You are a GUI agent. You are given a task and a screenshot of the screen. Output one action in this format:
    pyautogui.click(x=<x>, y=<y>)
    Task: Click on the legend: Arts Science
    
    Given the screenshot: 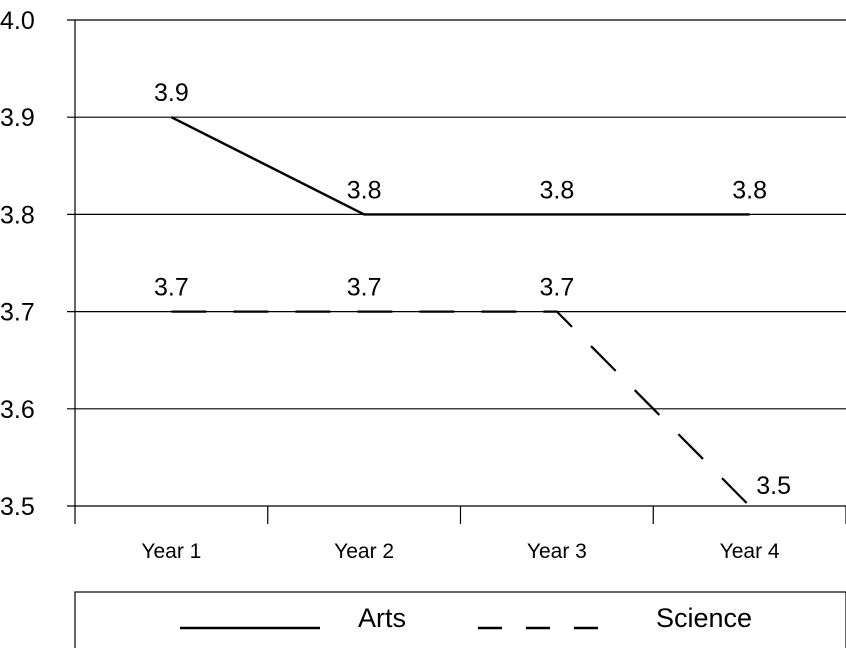 What is the action you would take?
    pyautogui.click(x=460, y=619)
    